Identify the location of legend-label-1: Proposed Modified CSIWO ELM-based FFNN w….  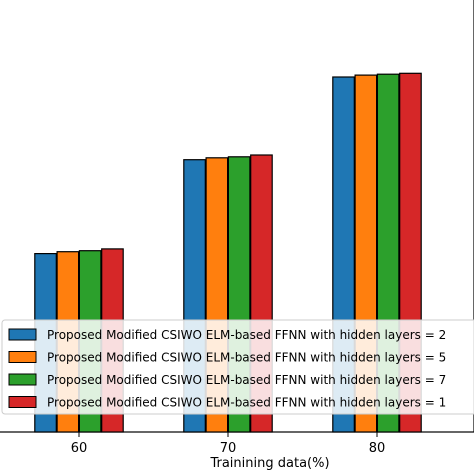
(246, 335).